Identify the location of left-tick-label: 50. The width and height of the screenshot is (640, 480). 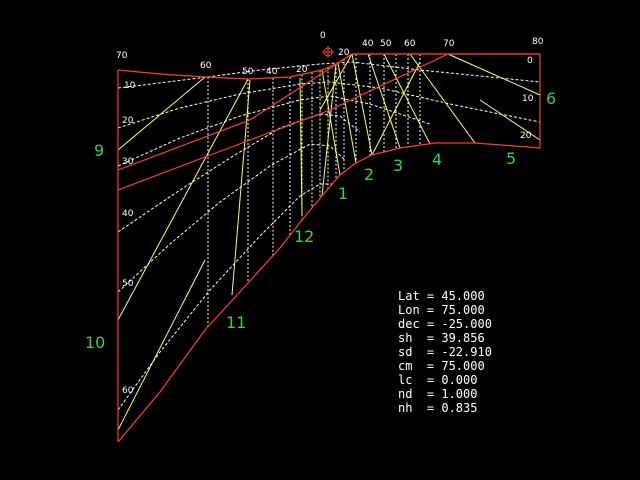
(128, 284).